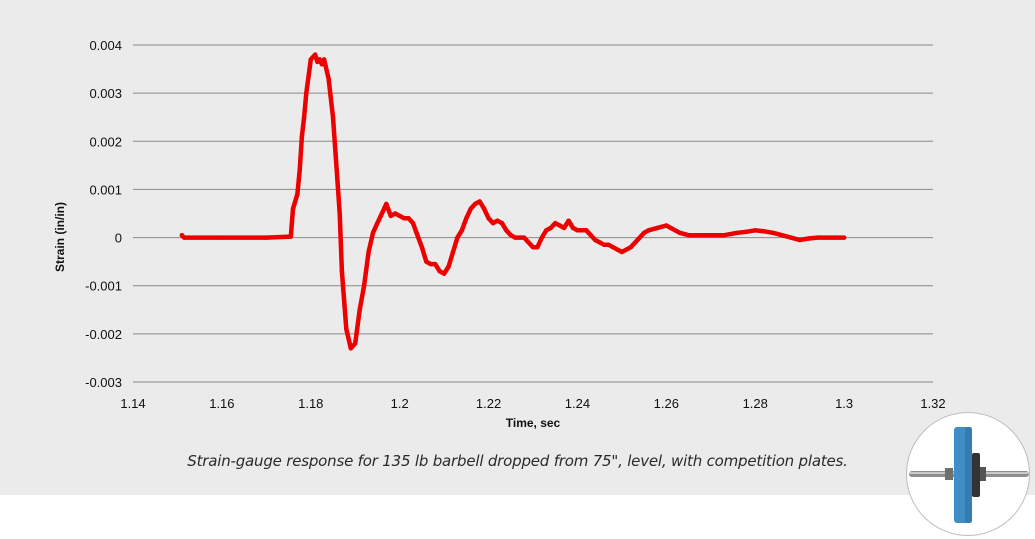  What do you see at coordinates (132, 403) in the screenshot?
I see `x-tick-label: 1.14` at bounding box center [132, 403].